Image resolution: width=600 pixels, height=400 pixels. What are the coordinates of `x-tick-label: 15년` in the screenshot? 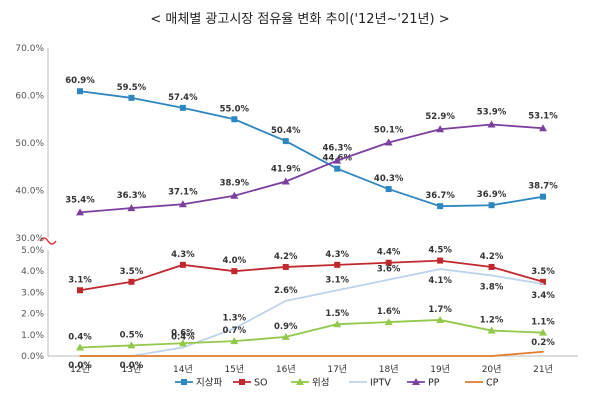 It's located at (234, 369).